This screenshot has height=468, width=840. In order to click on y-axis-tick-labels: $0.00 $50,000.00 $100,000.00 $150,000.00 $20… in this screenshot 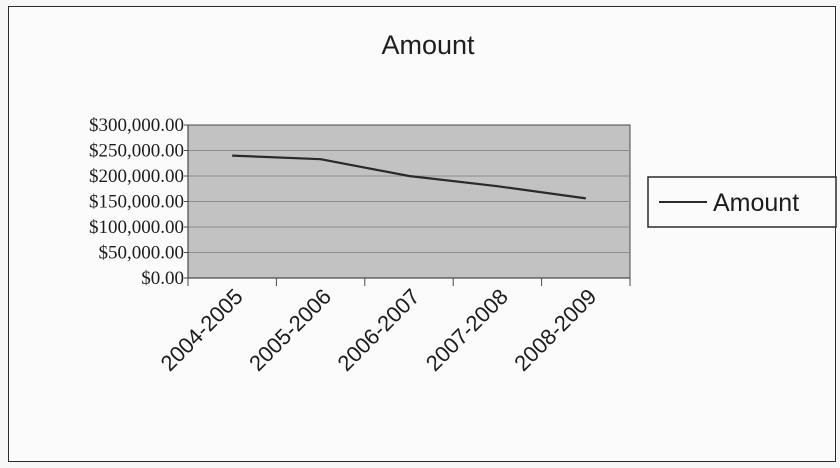, I will do `click(136, 202)`.